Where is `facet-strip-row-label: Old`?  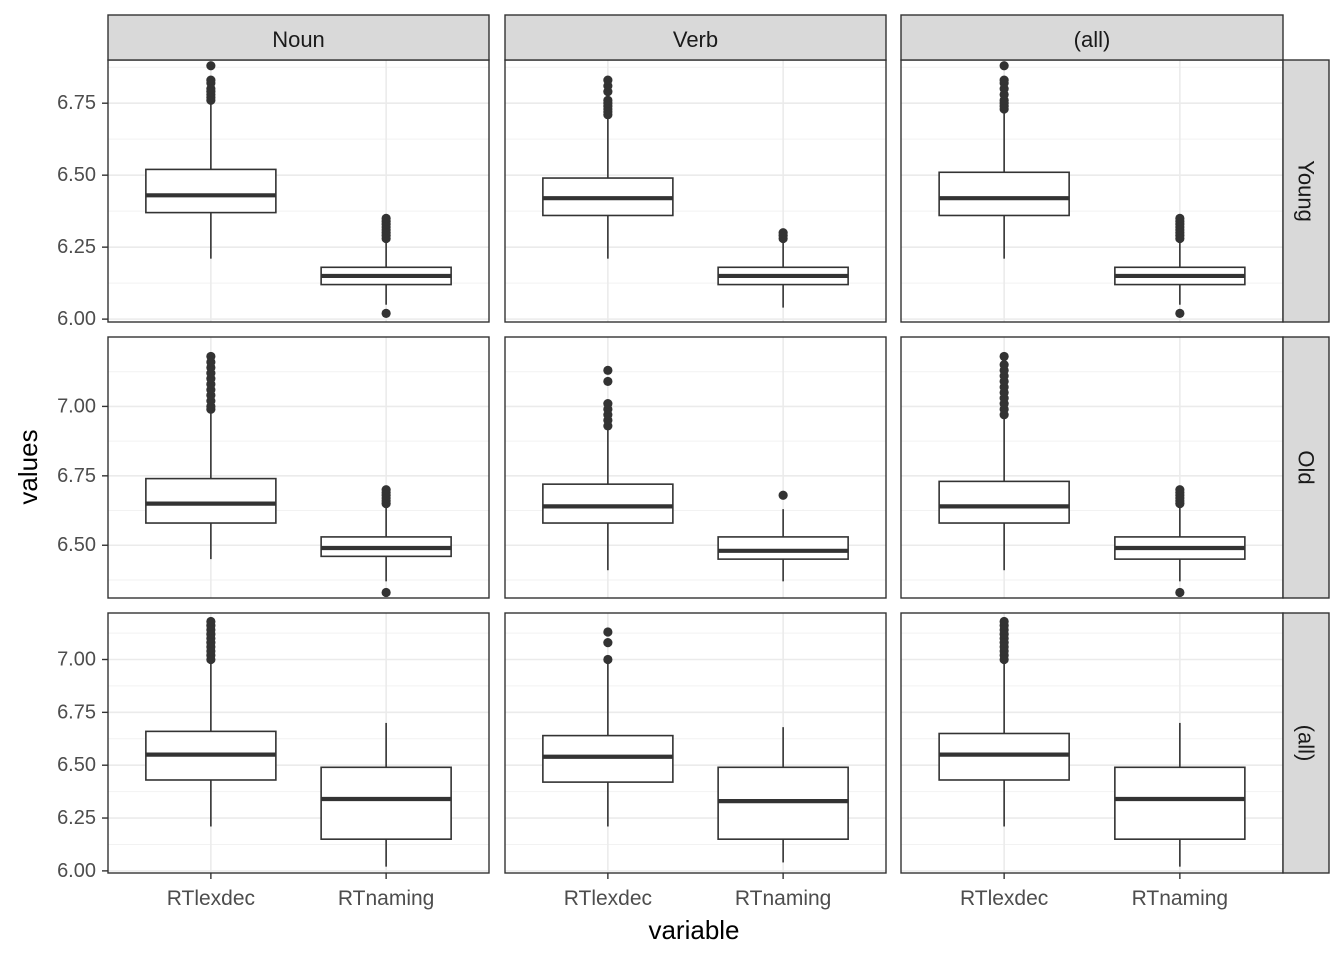 facet-strip-row-label: Old is located at coordinates (1306, 467).